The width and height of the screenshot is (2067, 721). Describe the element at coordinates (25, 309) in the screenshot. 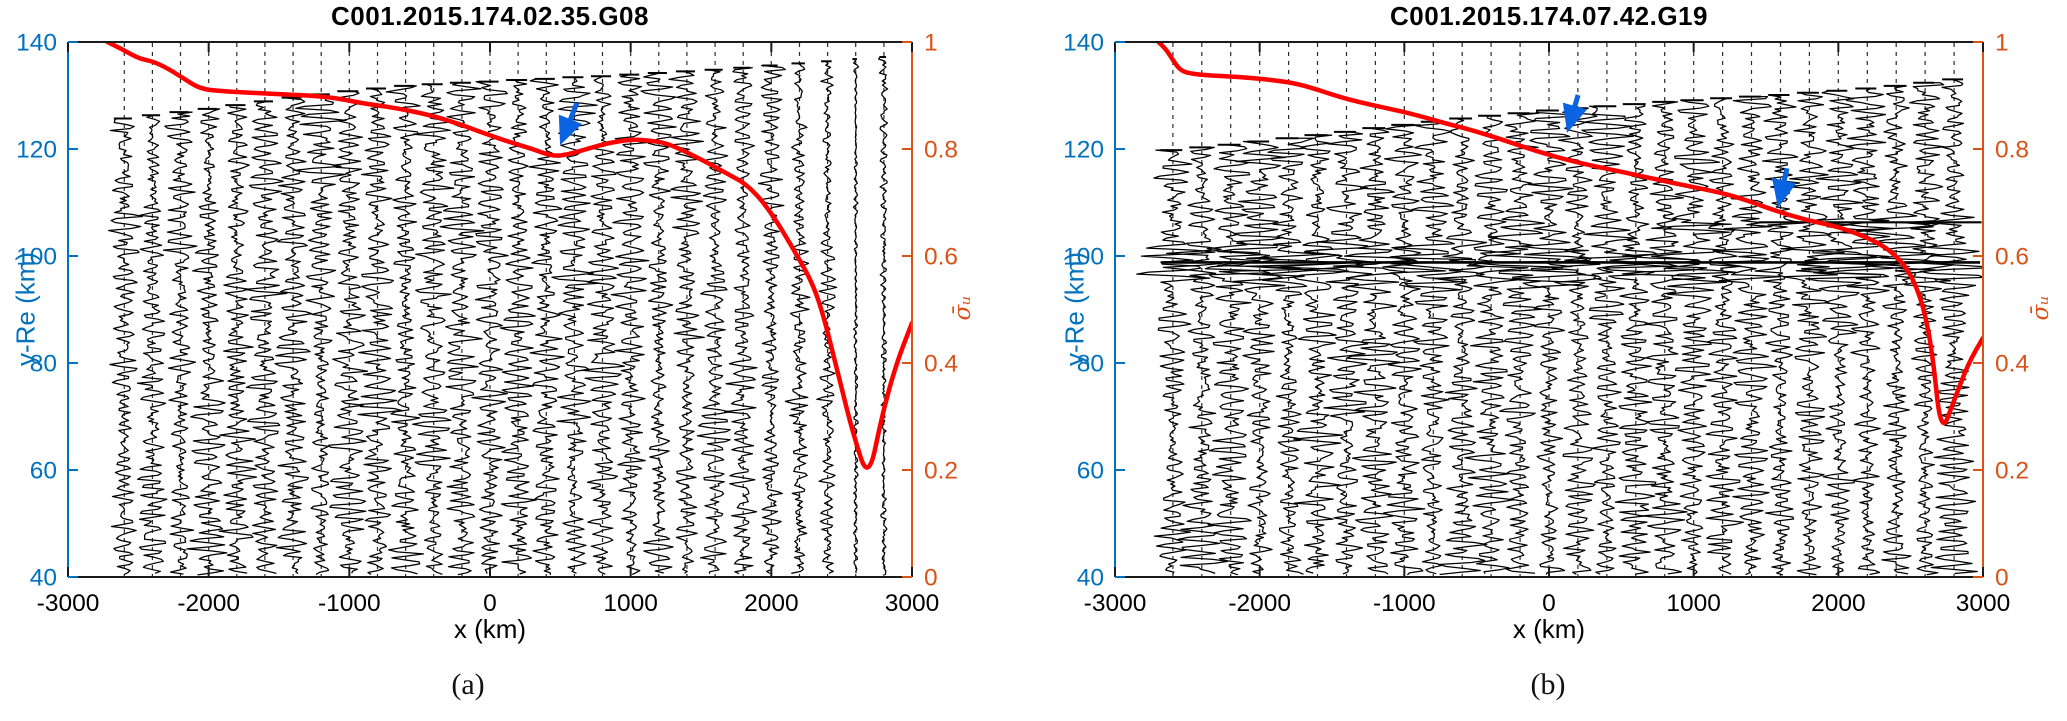

I see `panel-a-left-axis-label: y-Re (km)` at that location.